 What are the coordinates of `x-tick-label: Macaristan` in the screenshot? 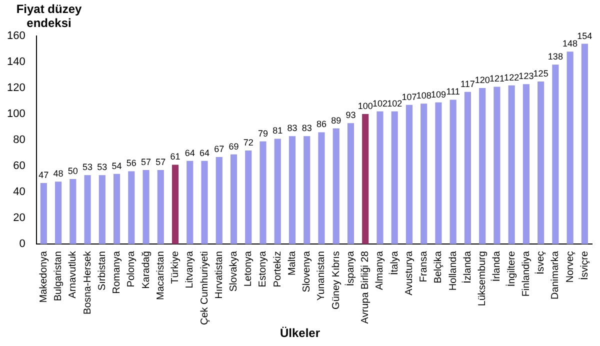 It's located at (160, 275).